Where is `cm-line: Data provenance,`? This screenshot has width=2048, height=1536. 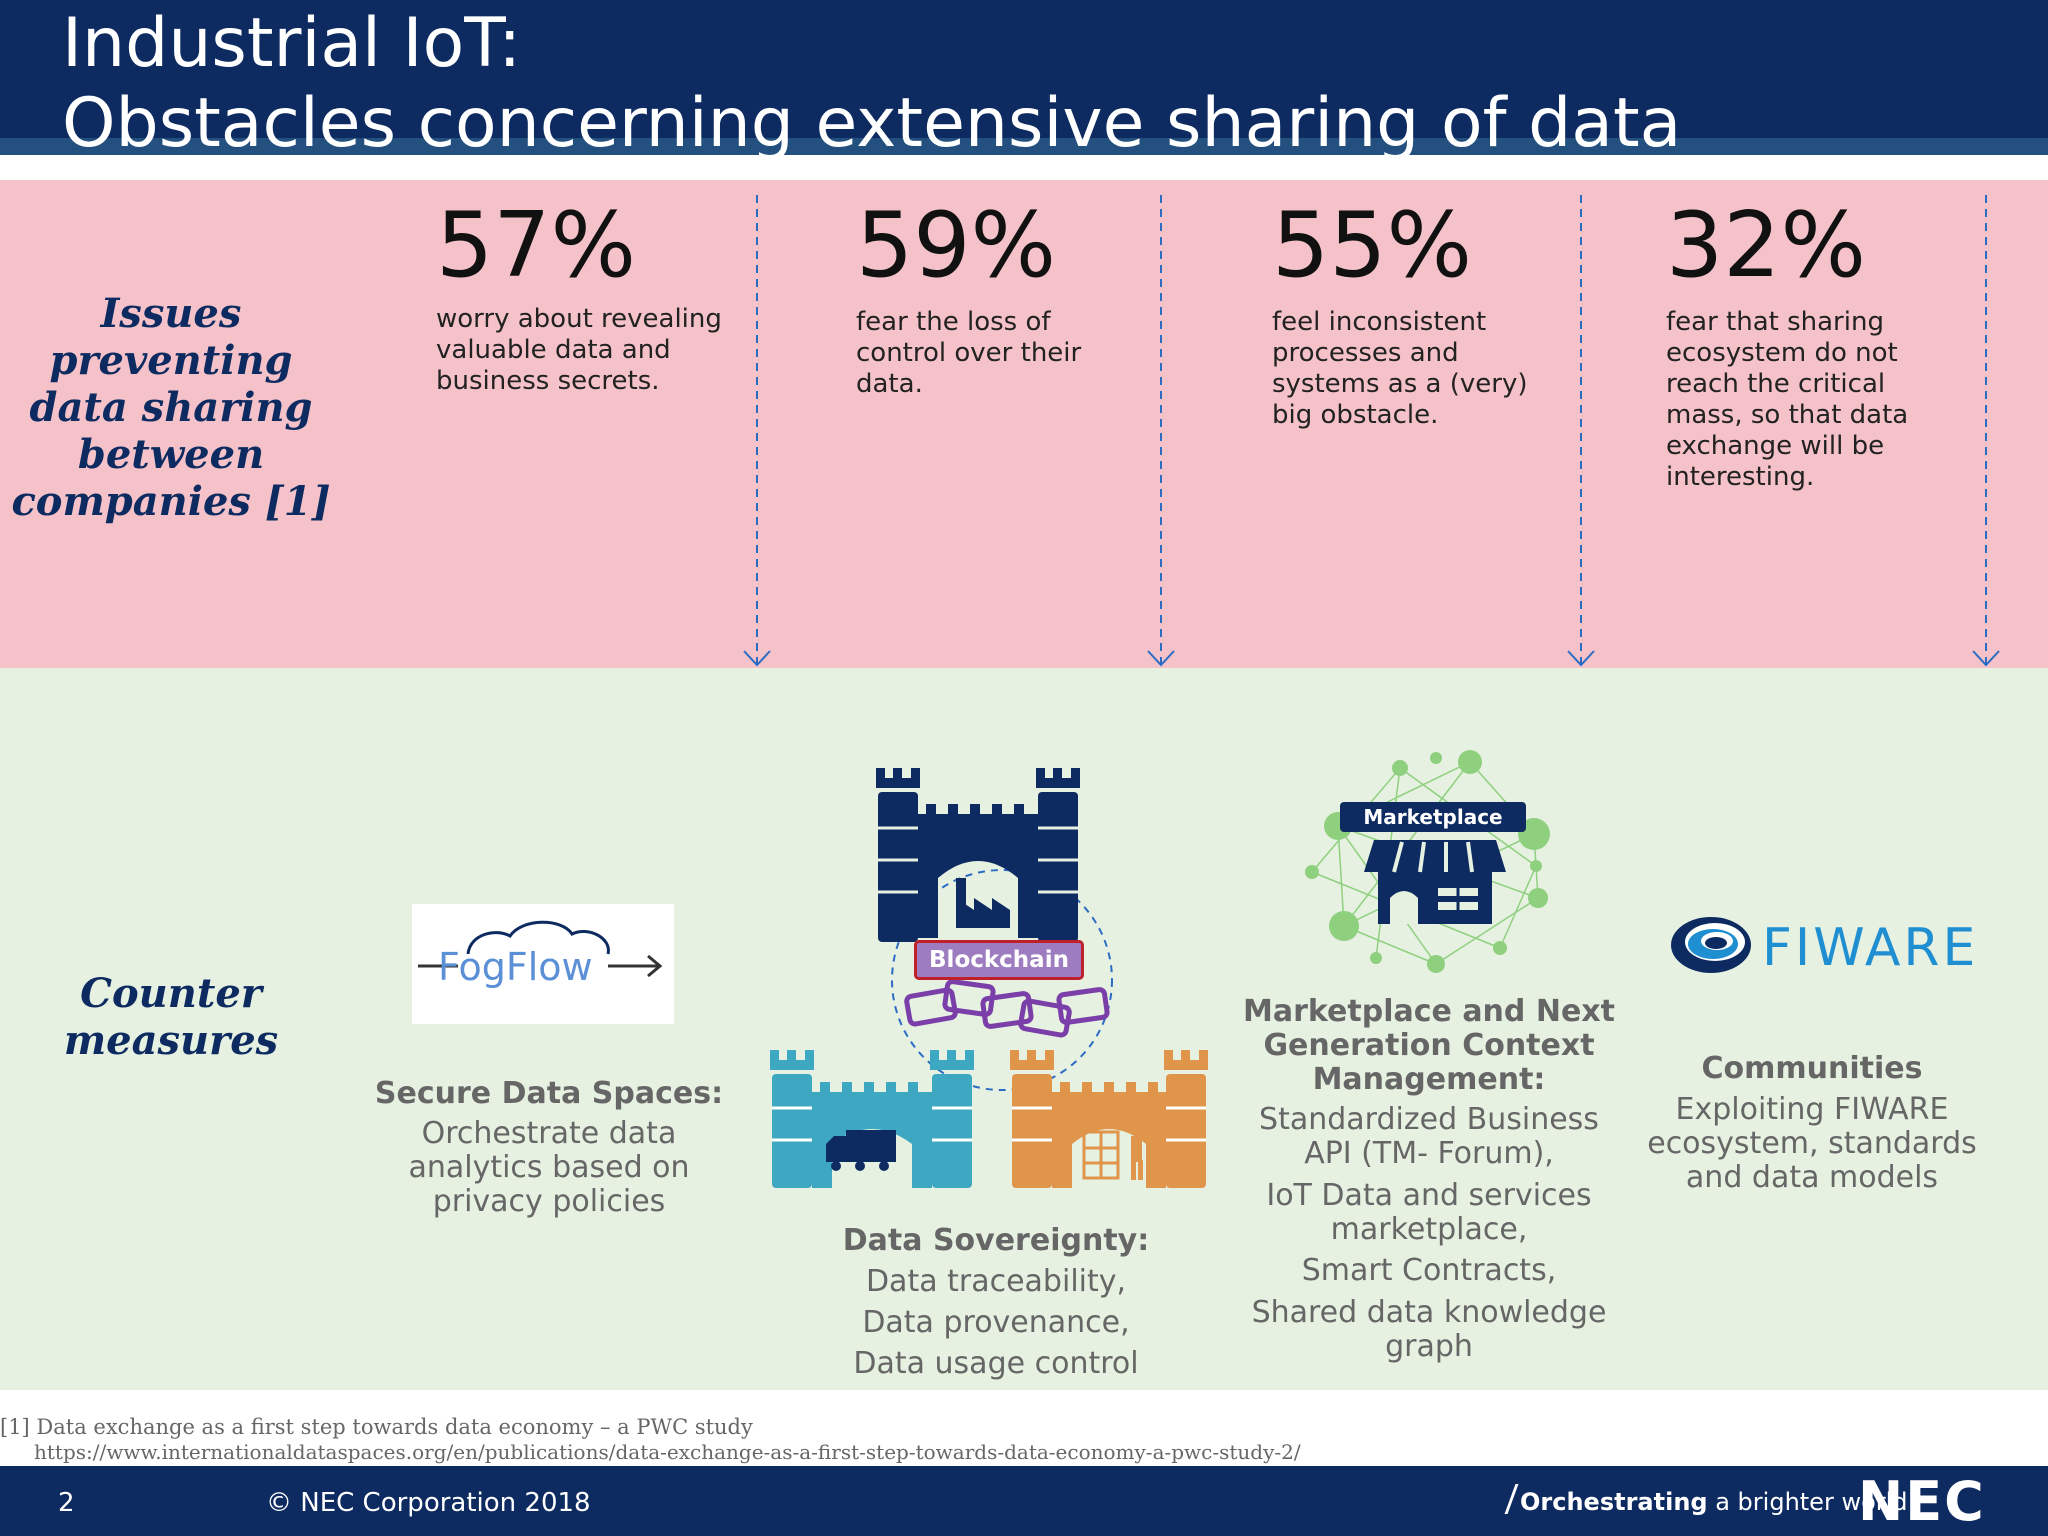 cm-line: Data provenance, is located at coordinates (996, 1322).